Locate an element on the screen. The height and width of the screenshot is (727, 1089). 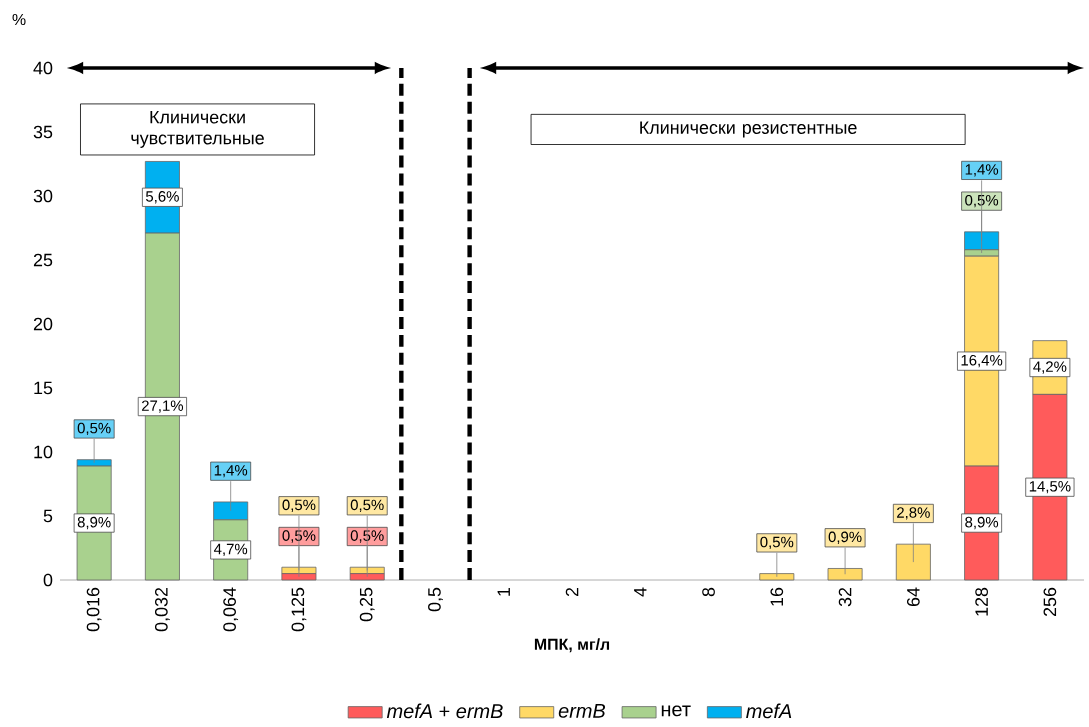
data-label: 0,9% is located at coordinates (845, 537).